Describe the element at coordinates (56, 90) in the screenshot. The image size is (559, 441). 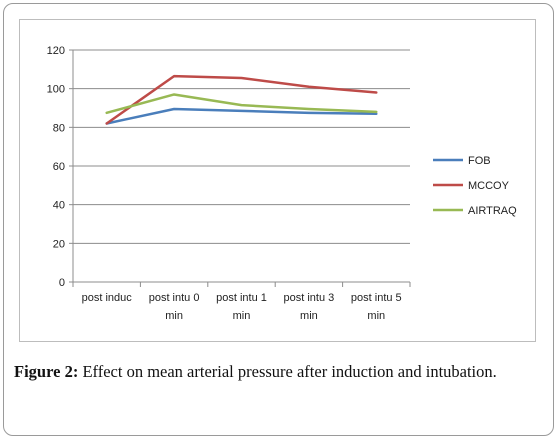
I see `y-tick-label: 100` at that location.